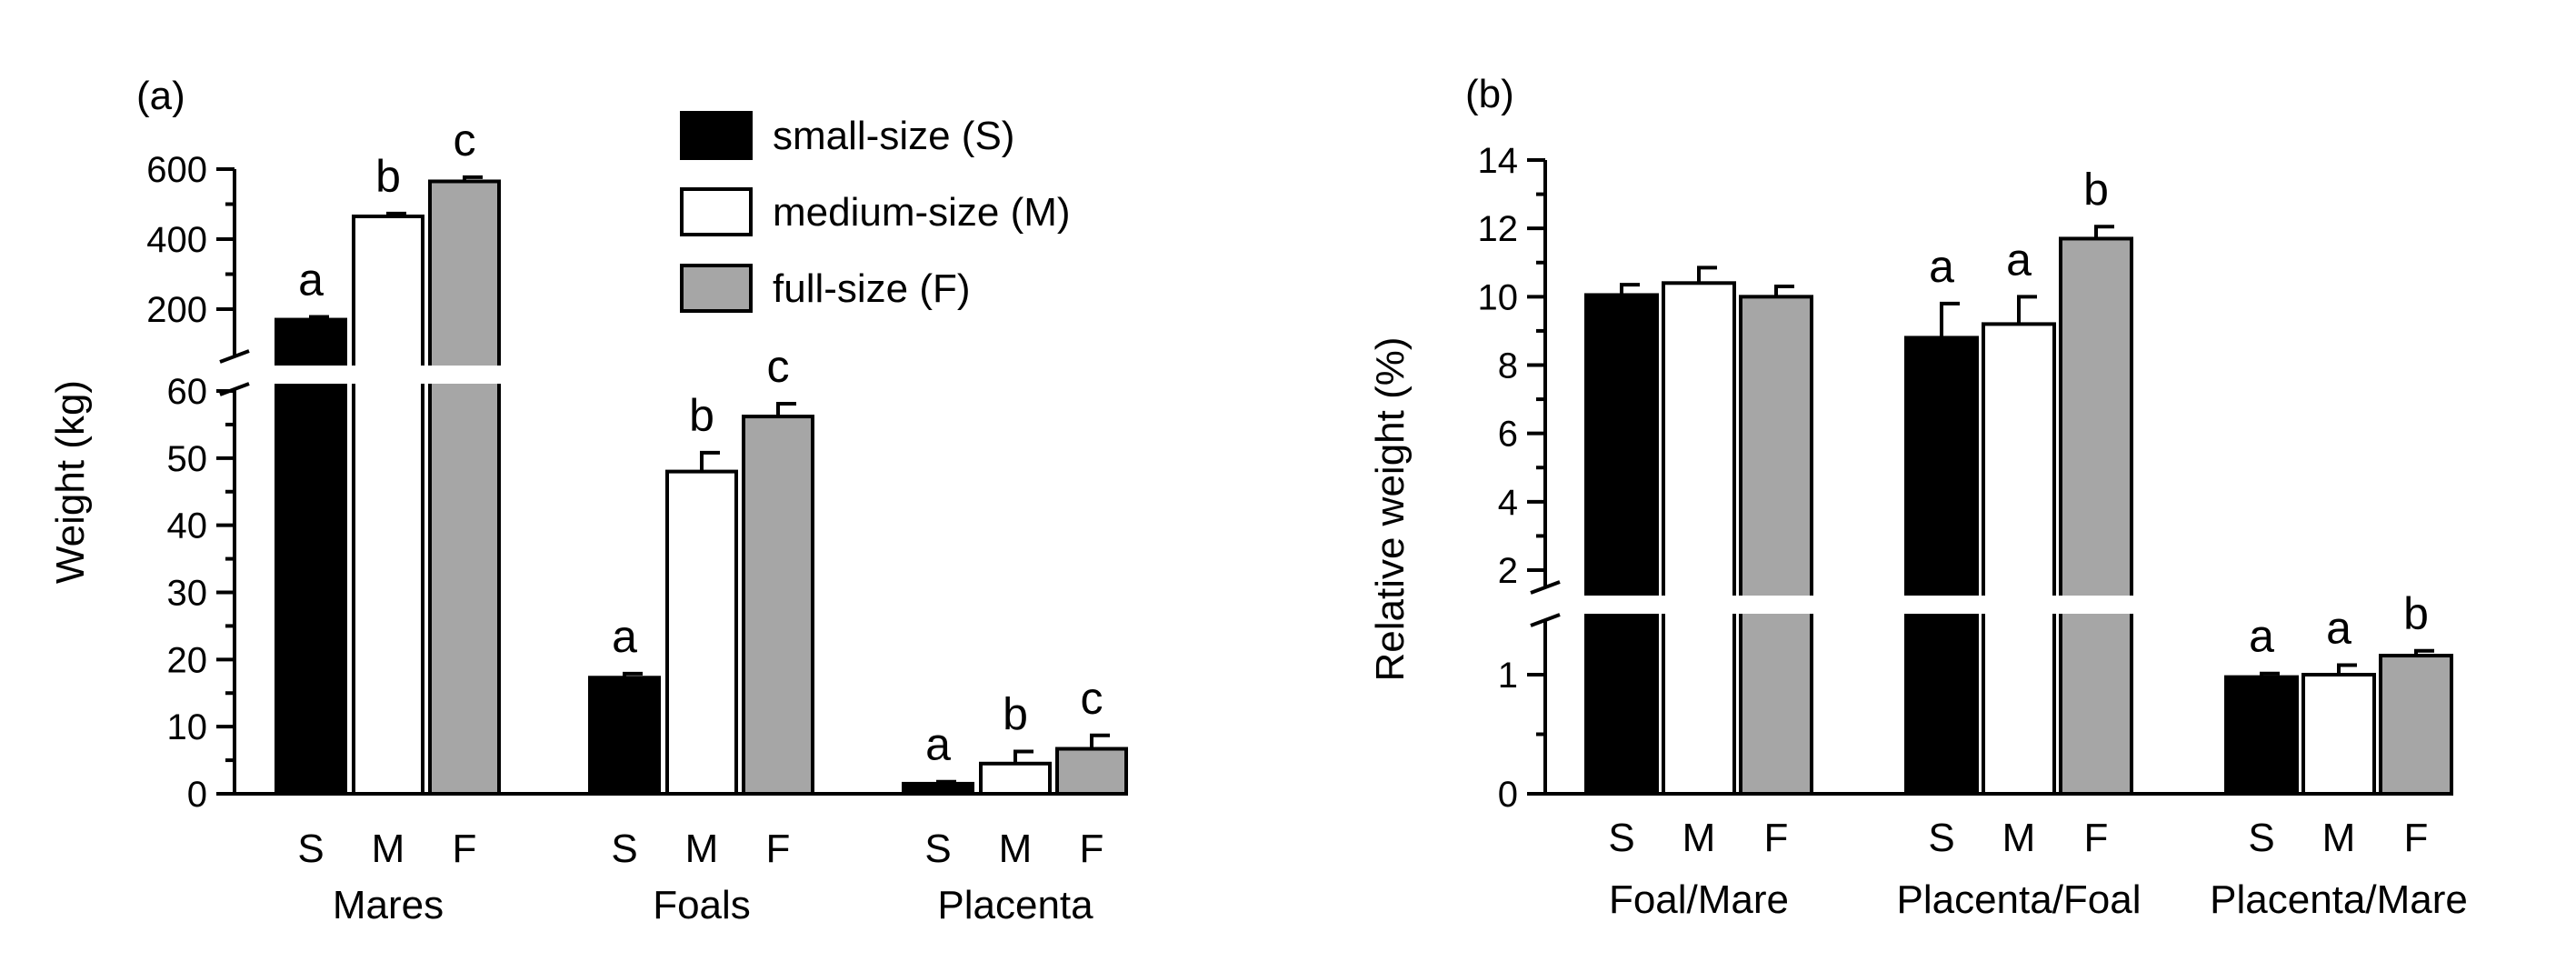 The height and width of the screenshot is (972, 2576). I want to click on y-tick-label: 2, so click(1508, 571).